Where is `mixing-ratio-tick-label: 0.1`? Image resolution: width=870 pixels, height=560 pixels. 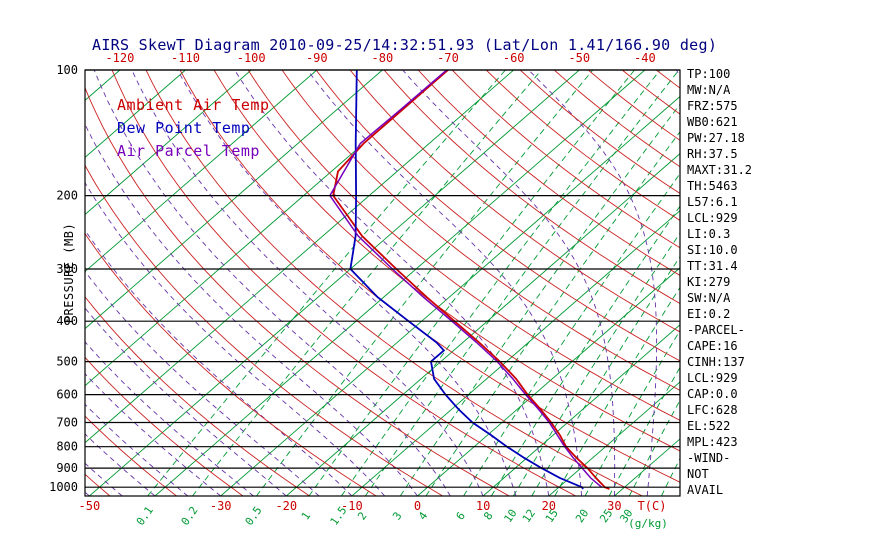
mixing-ratio-tick-label: 0.1 is located at coordinates (145, 516).